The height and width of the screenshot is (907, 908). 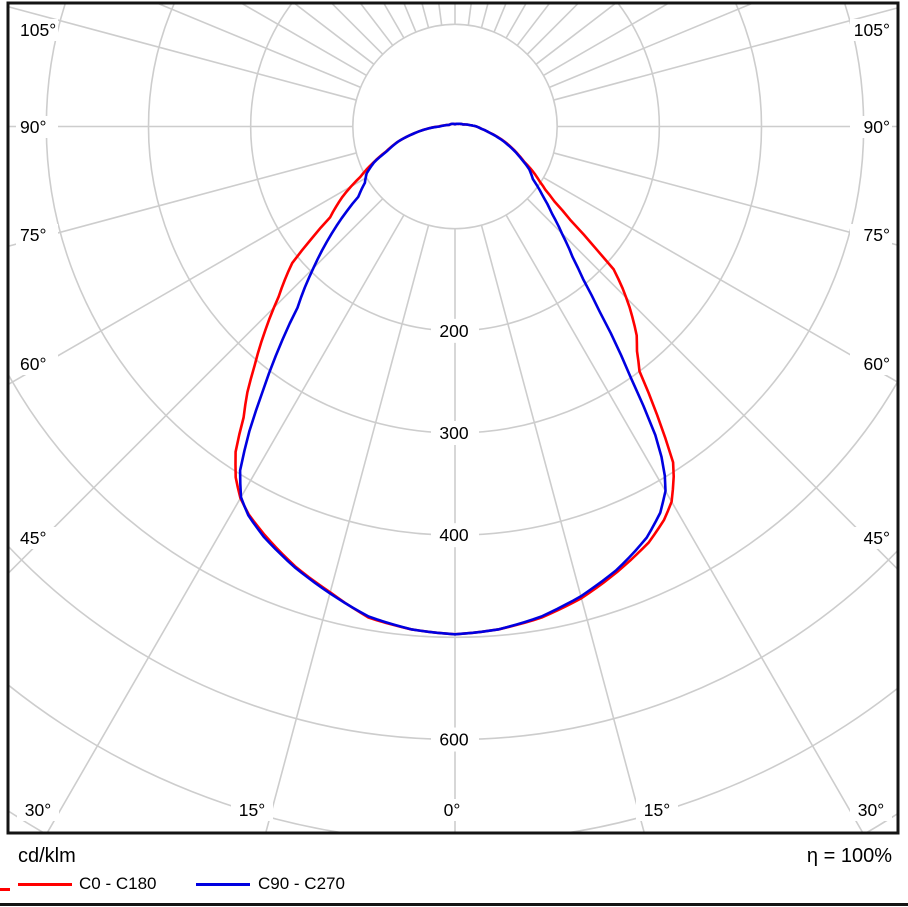 I want to click on legend-line-c90-c270, so click(x=223, y=884).